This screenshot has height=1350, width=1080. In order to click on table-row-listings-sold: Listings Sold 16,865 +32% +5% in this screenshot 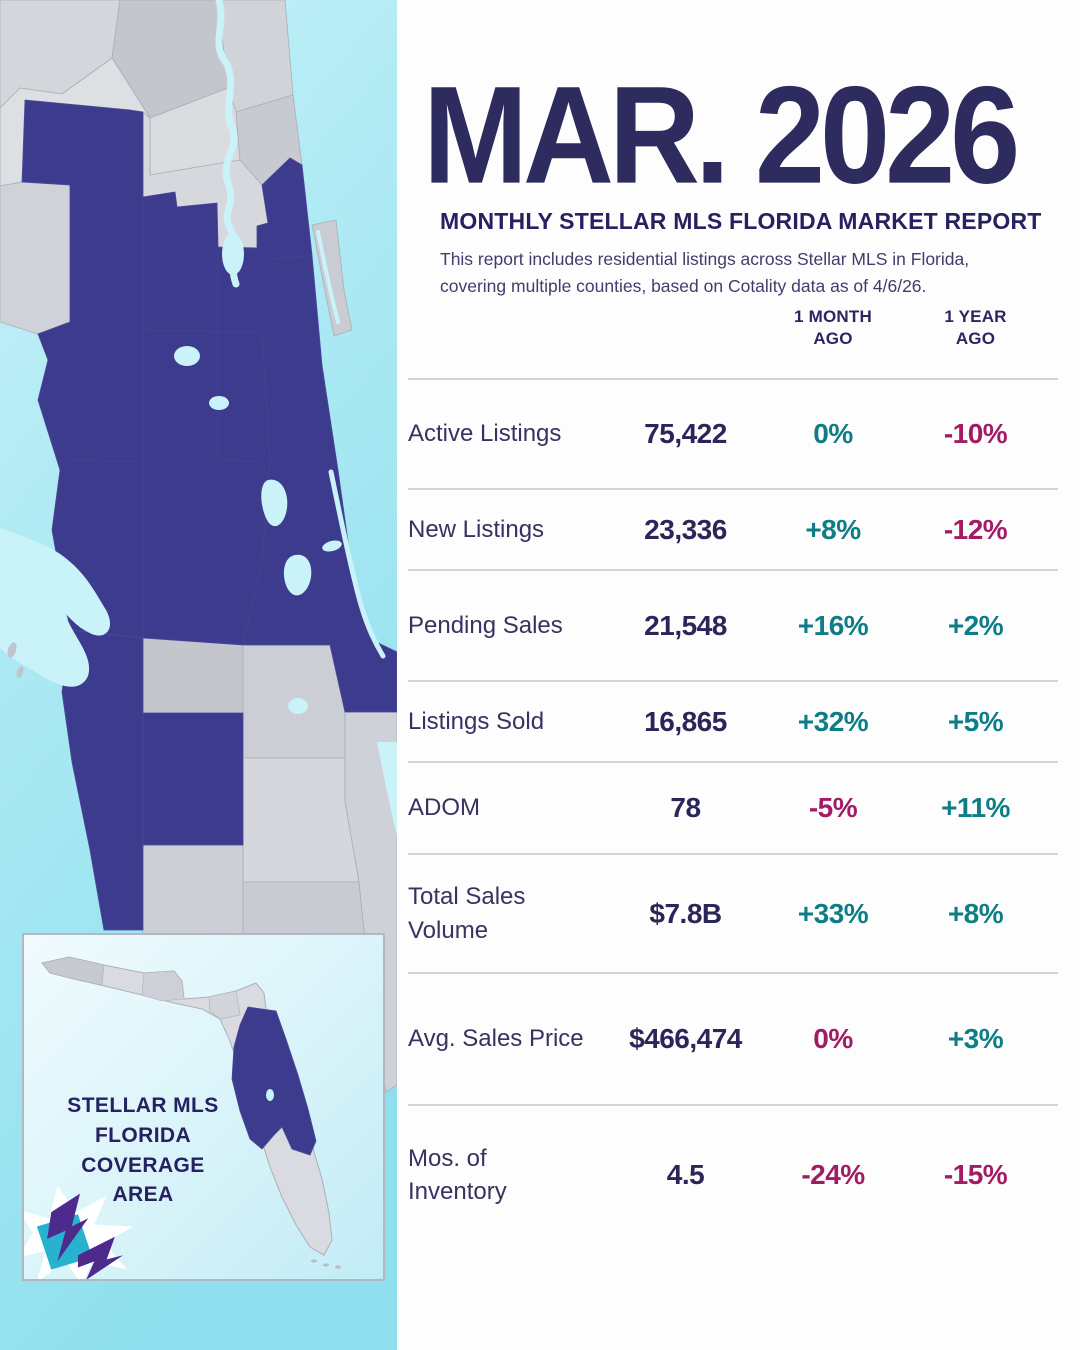, I will do `click(733, 720)`.